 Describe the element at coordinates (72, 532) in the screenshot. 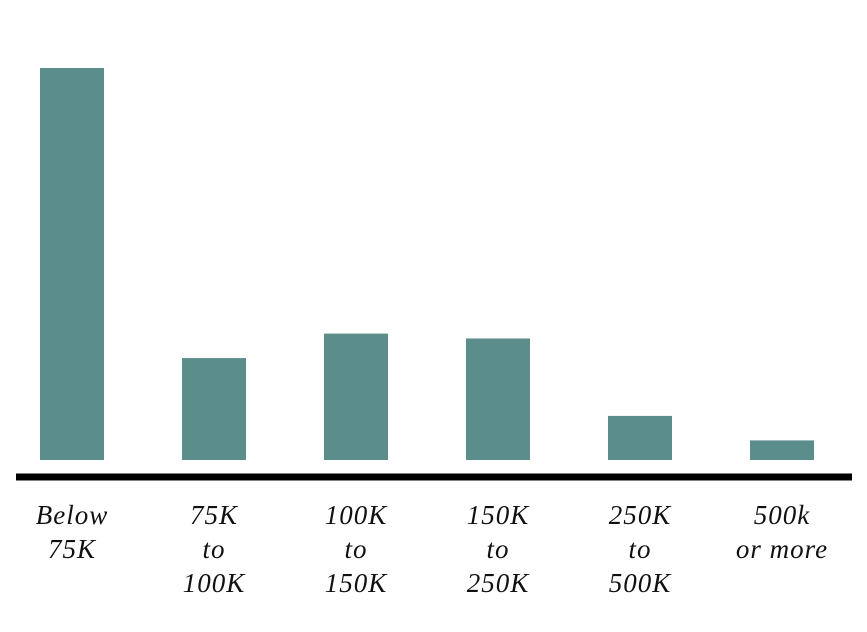

I see `x-tick-label: Below 75K` at that location.